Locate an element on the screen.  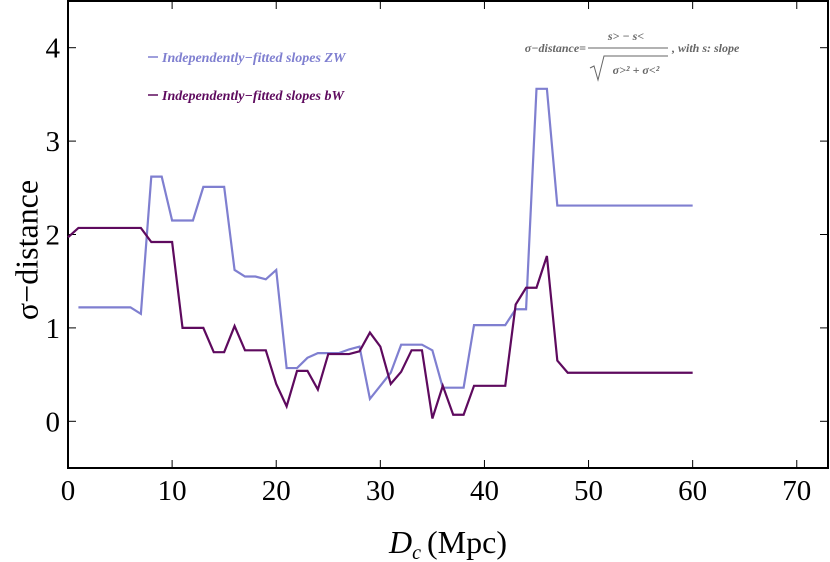
x-label-symbol: D is located at coordinates (400, 542).